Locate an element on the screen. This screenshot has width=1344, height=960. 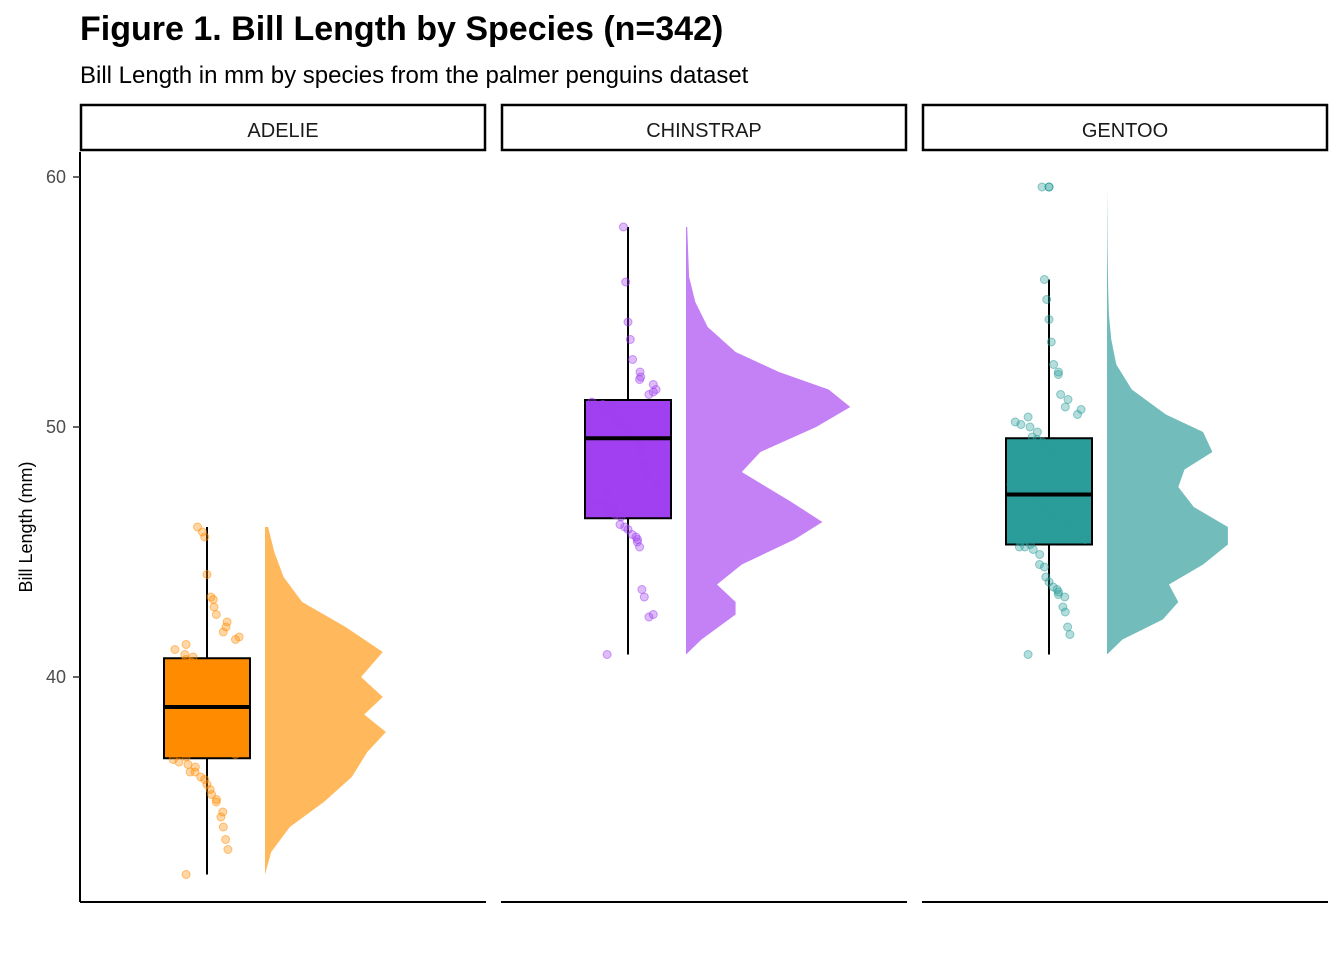
facet-strip-label: ADELIE is located at coordinates (282, 131).